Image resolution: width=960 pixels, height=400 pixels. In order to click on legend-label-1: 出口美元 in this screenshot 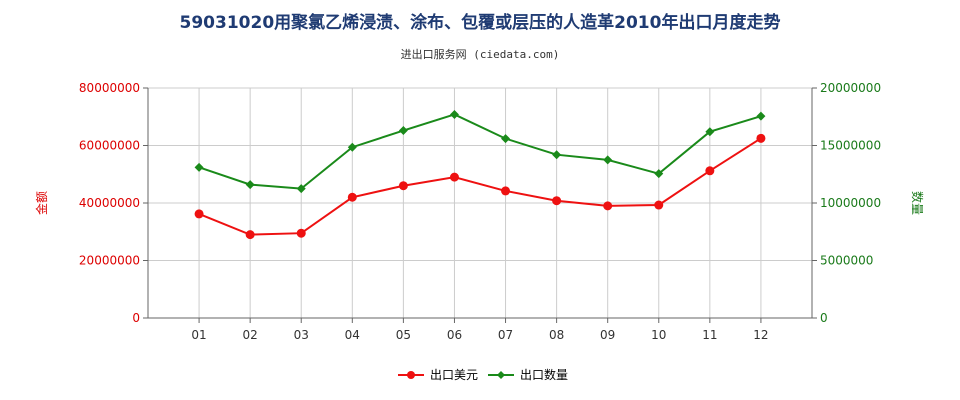, I will do `click(454, 375)`.